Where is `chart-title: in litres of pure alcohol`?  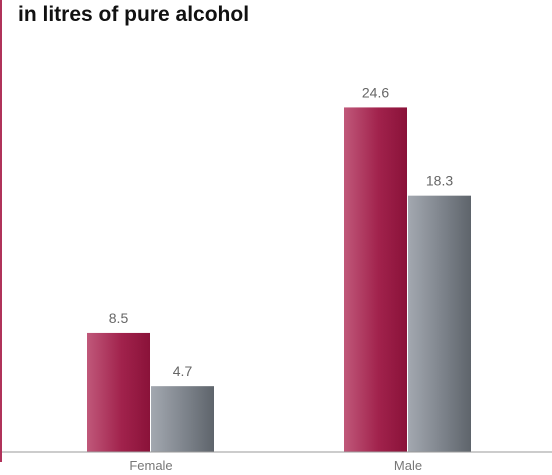 chart-title: in litres of pure alcohol is located at coordinates (134, 14).